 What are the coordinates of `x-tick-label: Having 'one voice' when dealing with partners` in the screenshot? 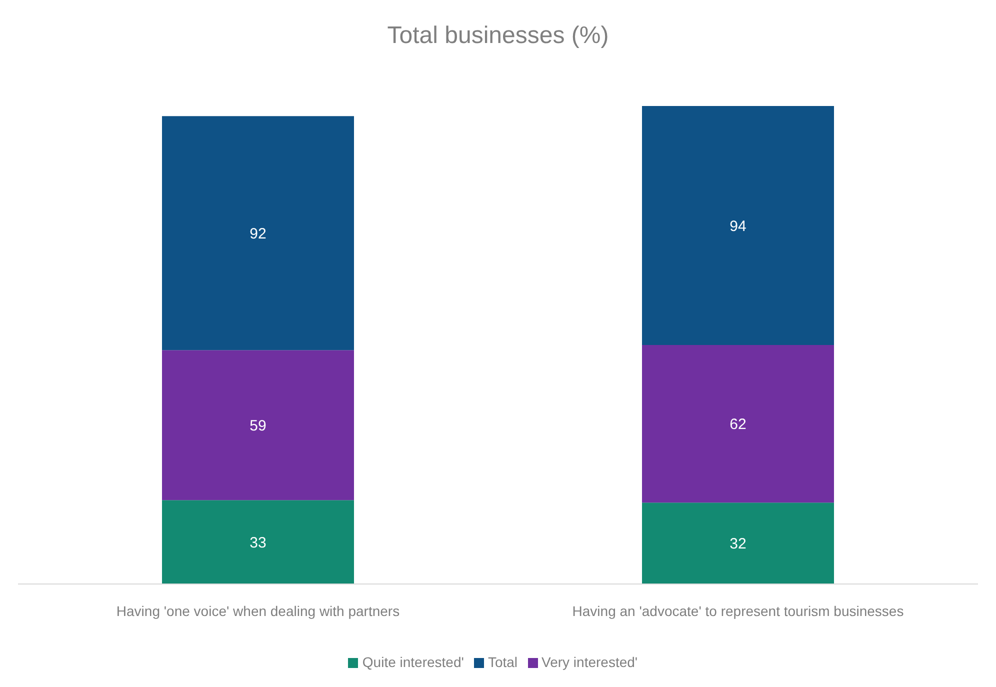 It's located at (258, 610).